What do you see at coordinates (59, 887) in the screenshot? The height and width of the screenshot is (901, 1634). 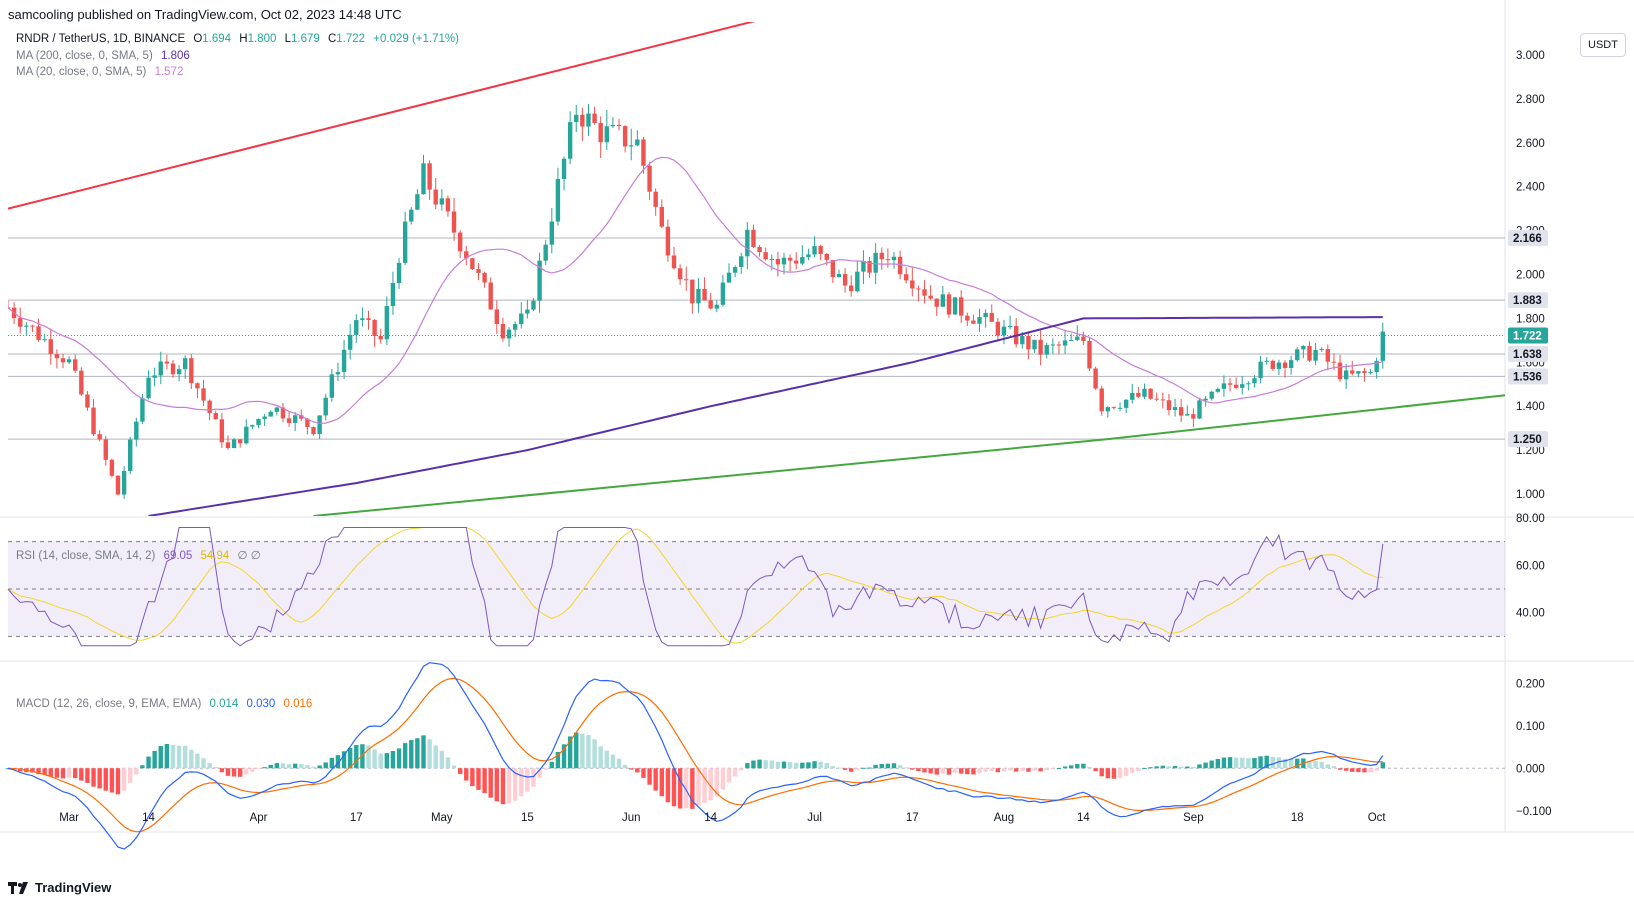 I see `tradingview-brand: TradingView` at bounding box center [59, 887].